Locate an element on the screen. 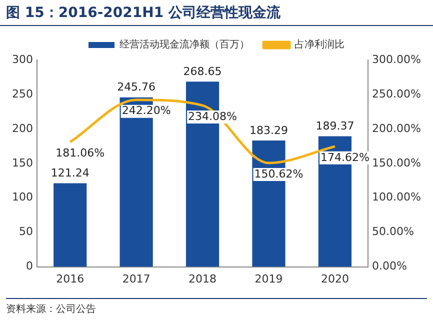 This screenshot has height=326, width=433. data-label: 121.24 is located at coordinates (70, 173).